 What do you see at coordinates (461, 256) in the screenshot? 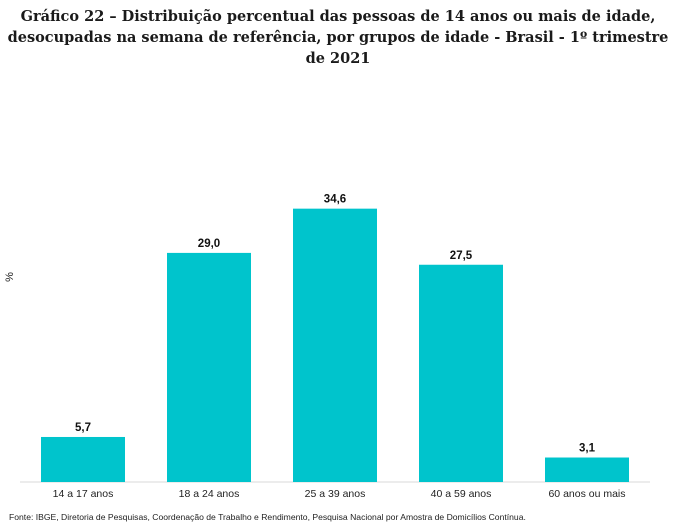
I see `data-label-4: 27,5` at bounding box center [461, 256].